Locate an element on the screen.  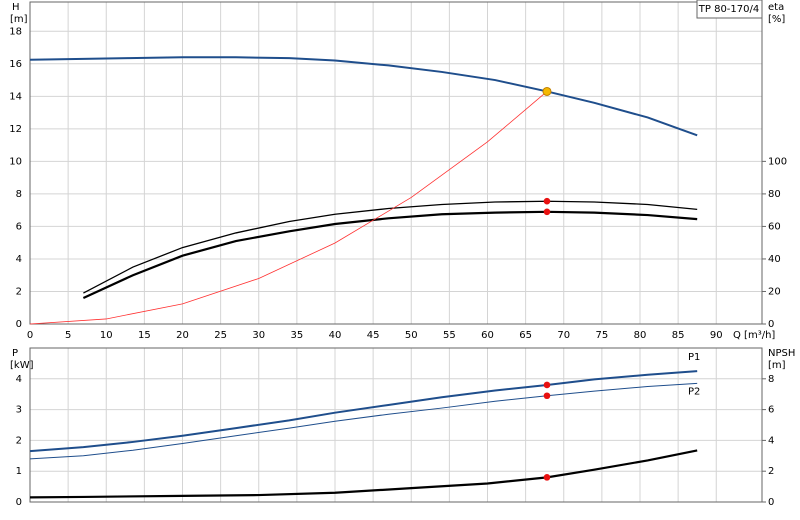
y2-axis-label: NPSH is located at coordinates (781, 353).